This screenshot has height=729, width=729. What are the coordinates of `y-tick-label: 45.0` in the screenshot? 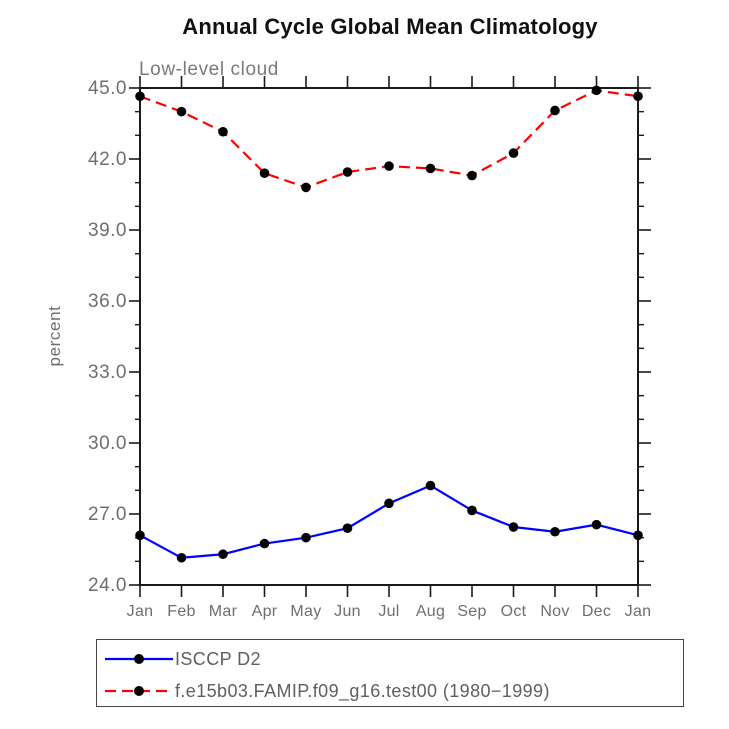 It's located at (107, 88).